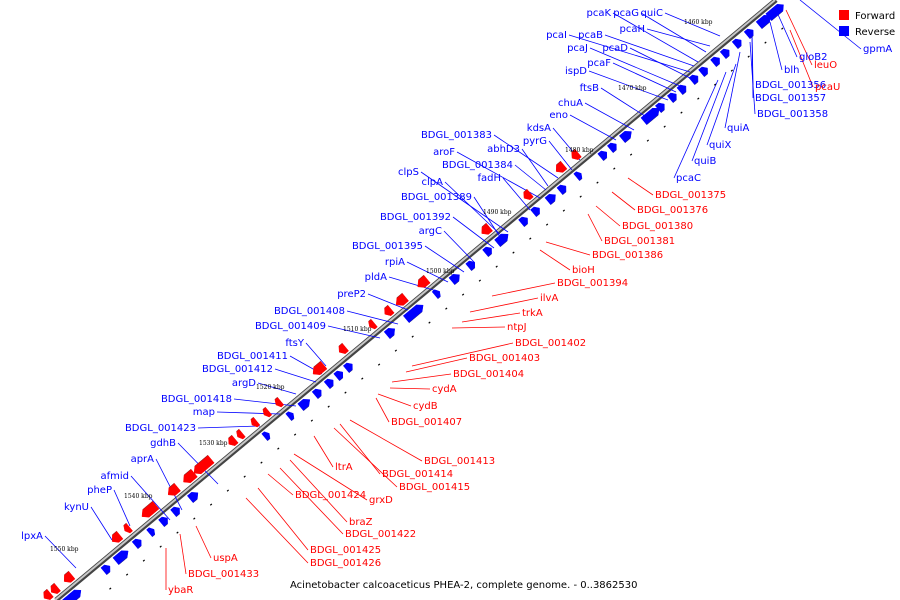  Describe the element at coordinates (380, 534) in the screenshot. I see `forward-labels-26: BDGL_001422` at that location.